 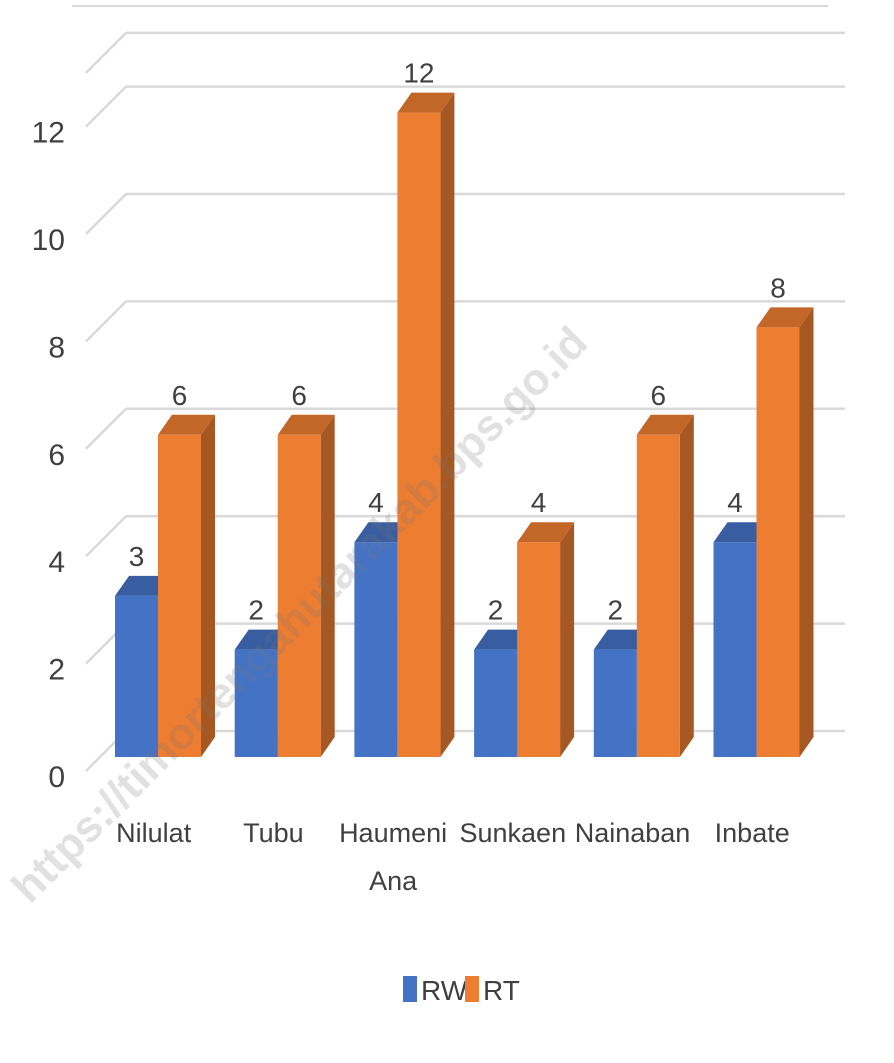 I want to click on legend: RW RT, so click(x=461, y=990).